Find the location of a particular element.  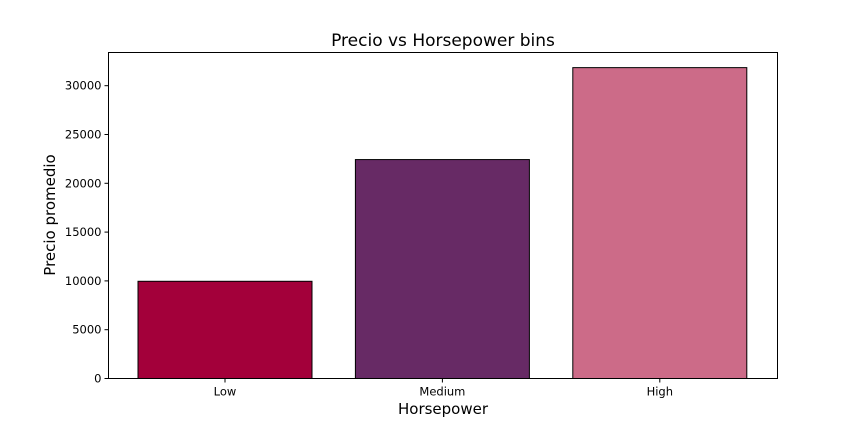

y-tick-label: 5000 is located at coordinates (86, 330).